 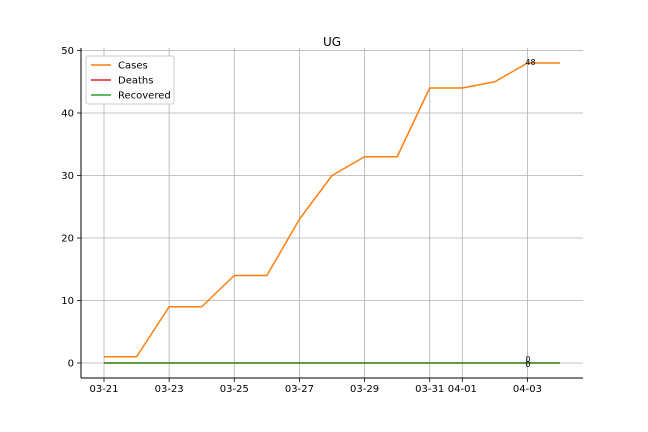 What do you see at coordinates (299, 389) in the screenshot?
I see `x-tick-label: 03-27` at bounding box center [299, 389].